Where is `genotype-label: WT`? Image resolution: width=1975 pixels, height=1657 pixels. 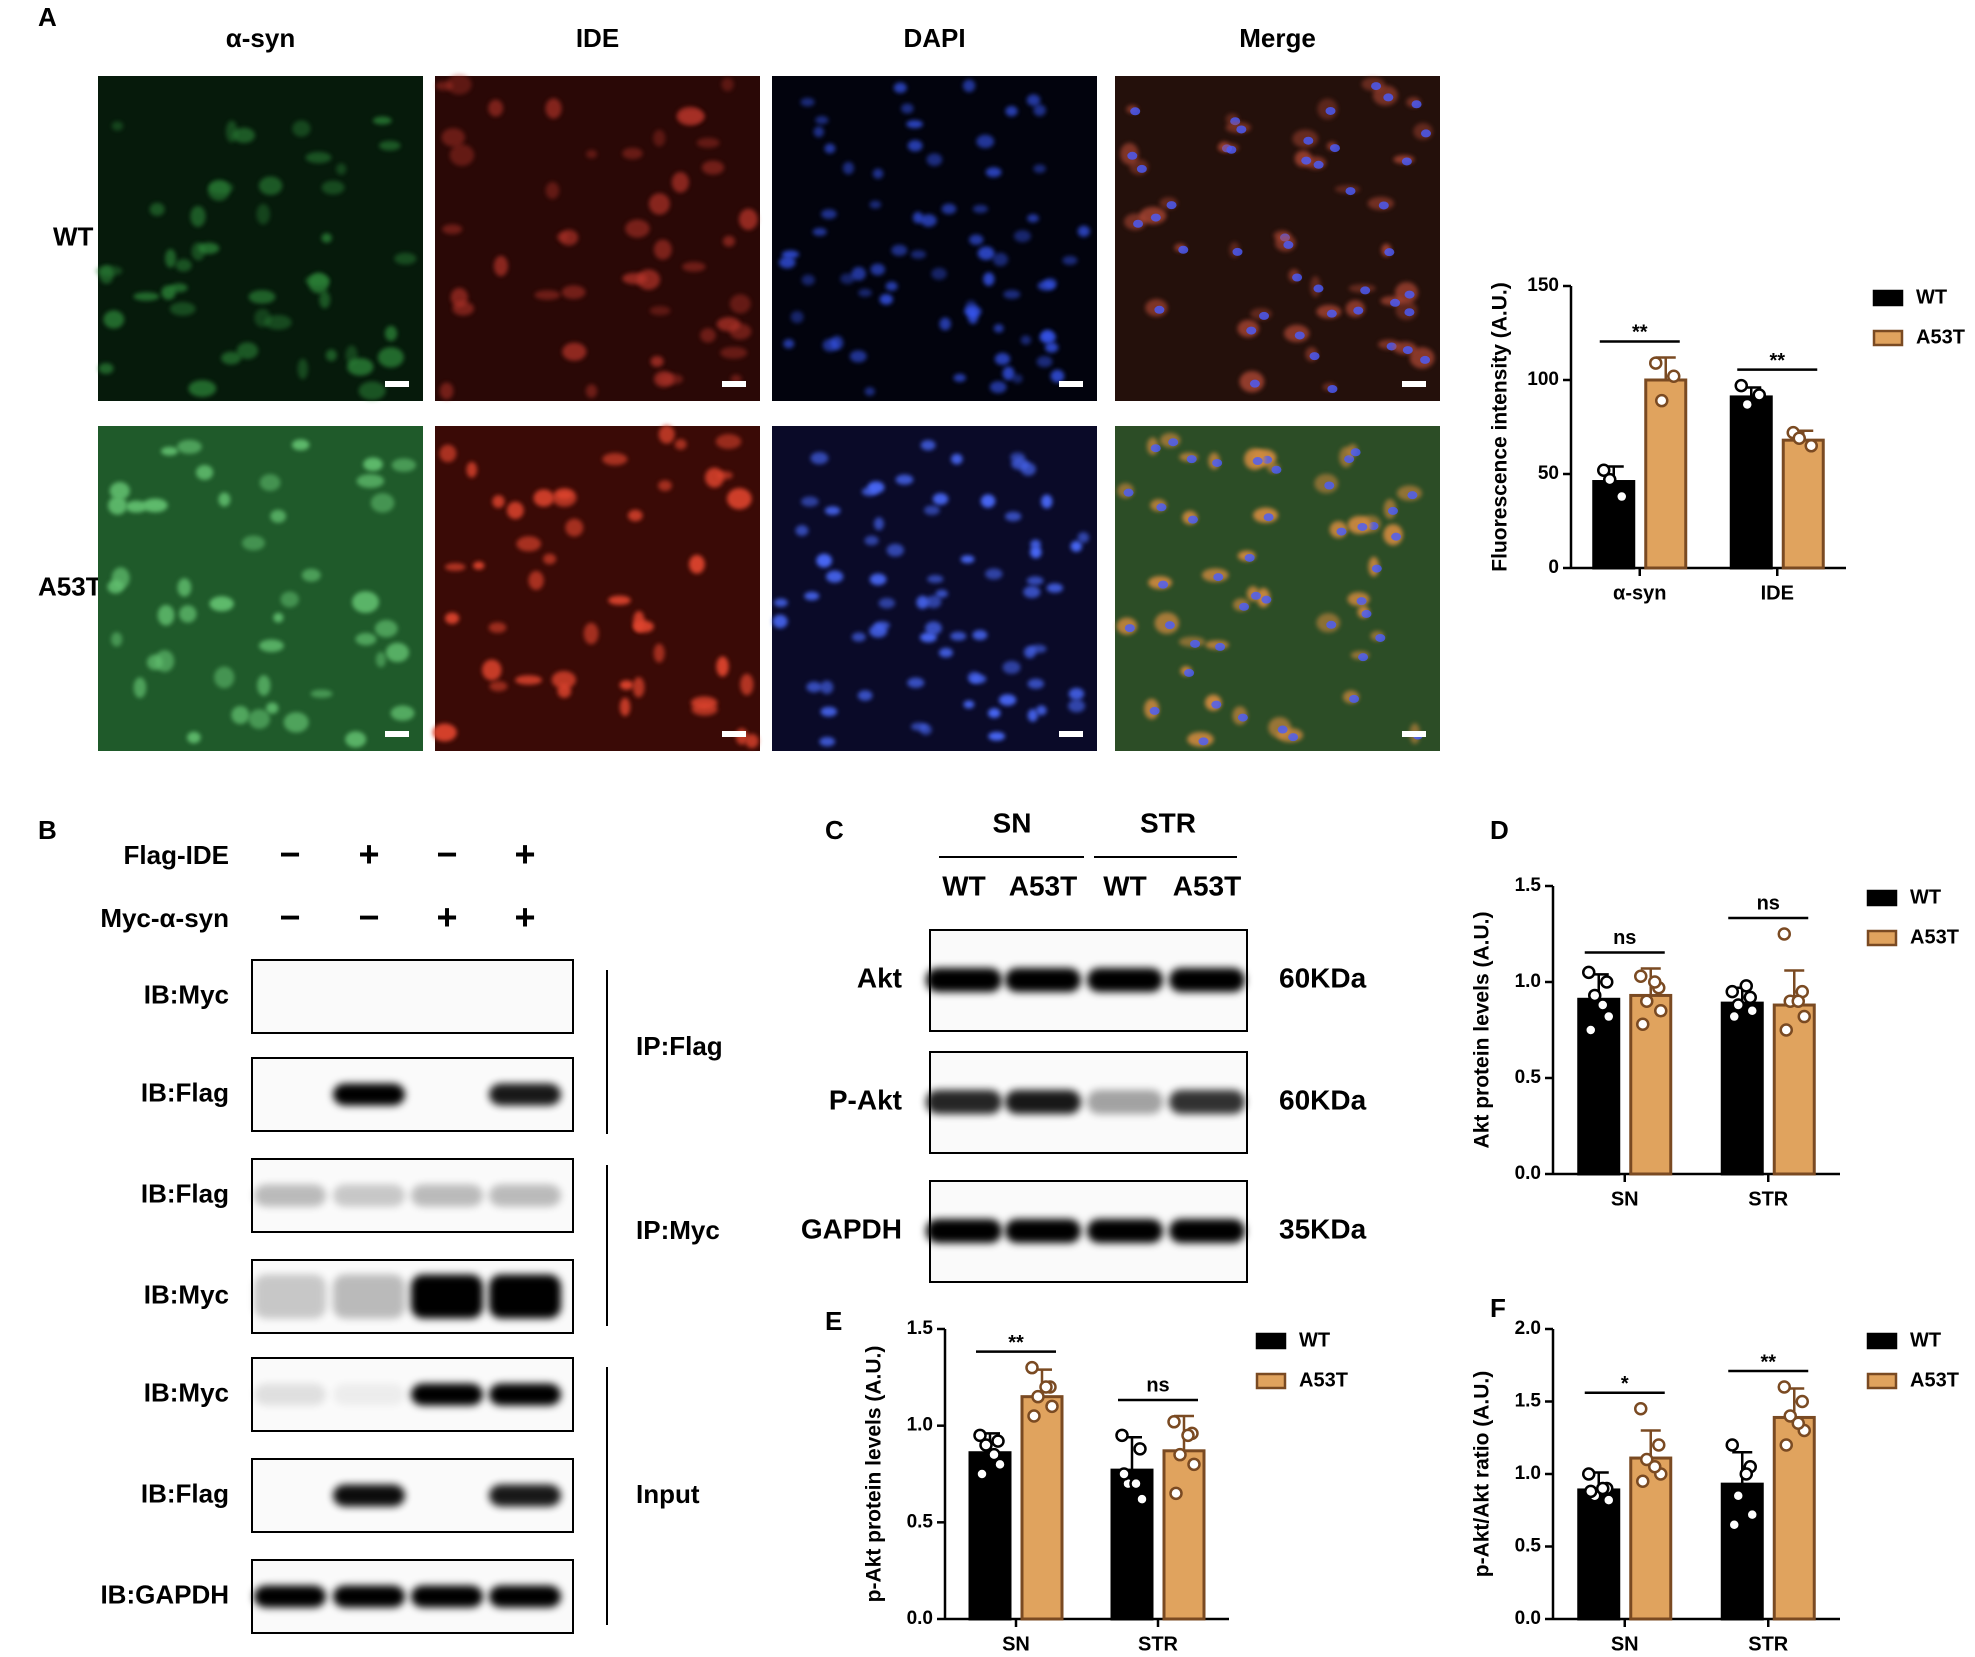 genotype-label: WT is located at coordinates (1125, 885).